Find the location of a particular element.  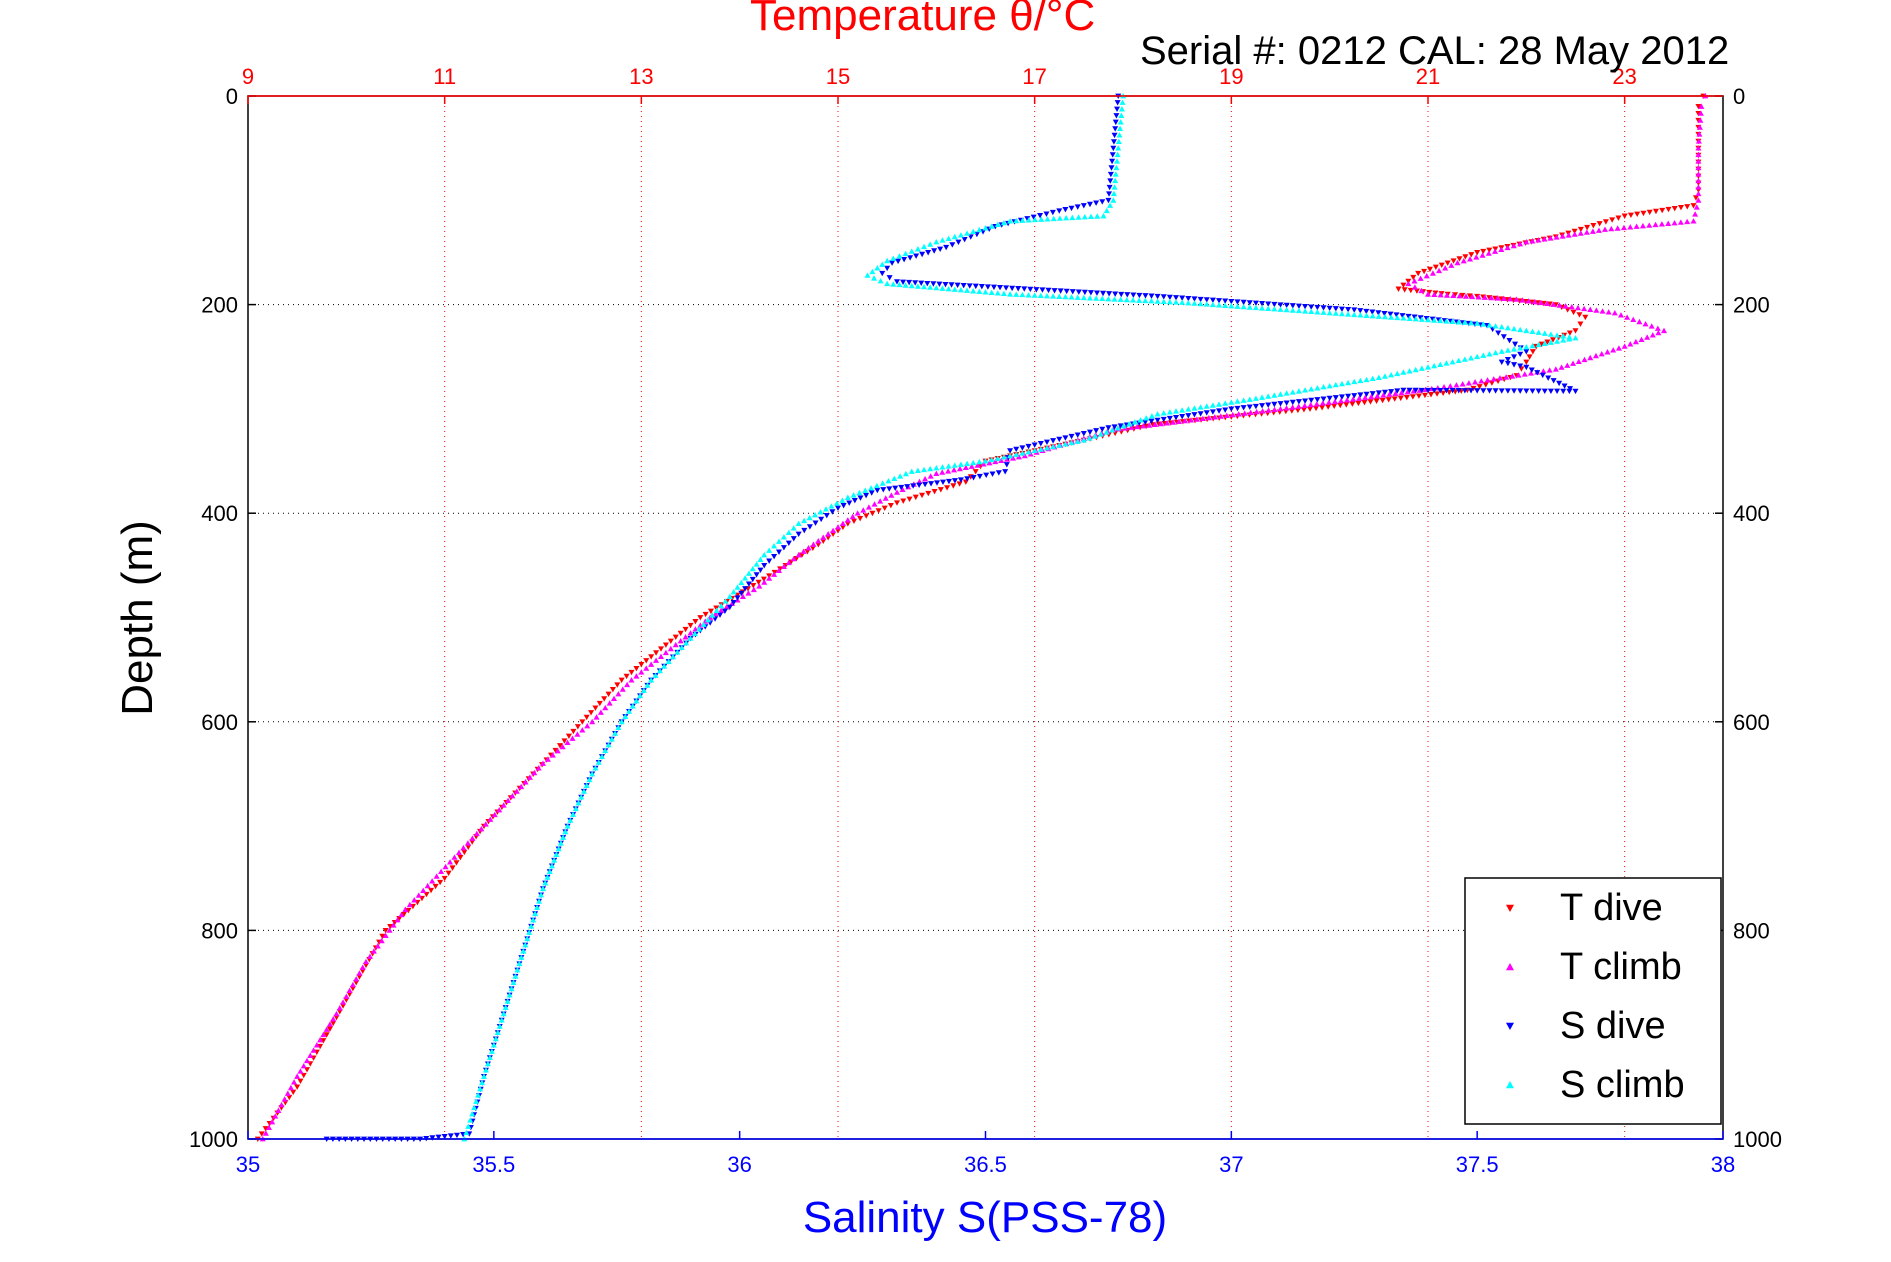

x-top-tick-label: 15 is located at coordinates (838, 76).